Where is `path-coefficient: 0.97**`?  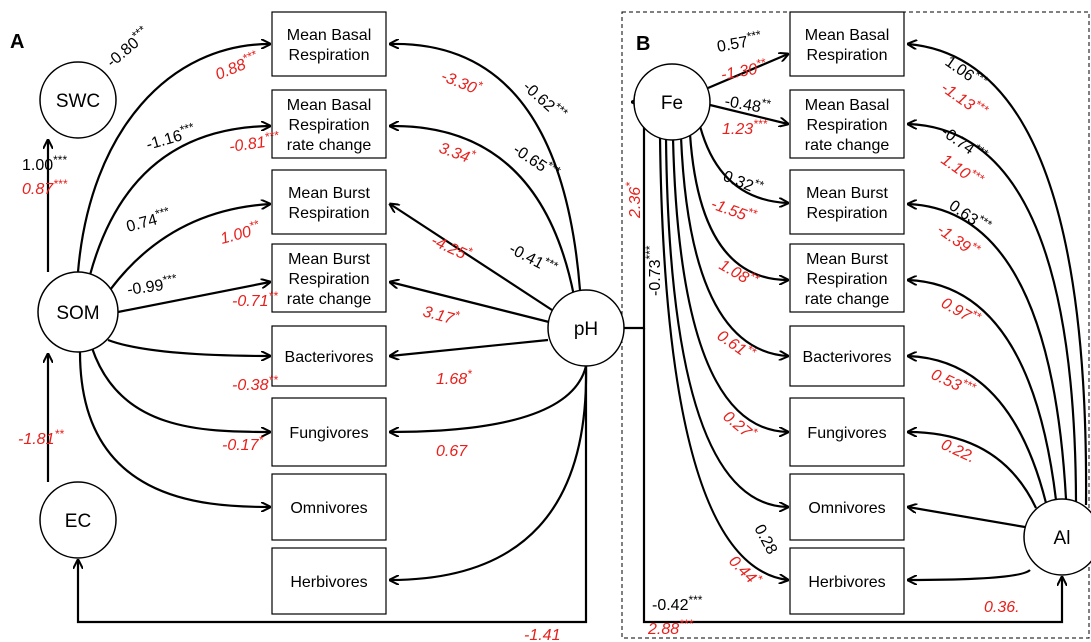 path-coefficient: 0.97** is located at coordinates (961, 310).